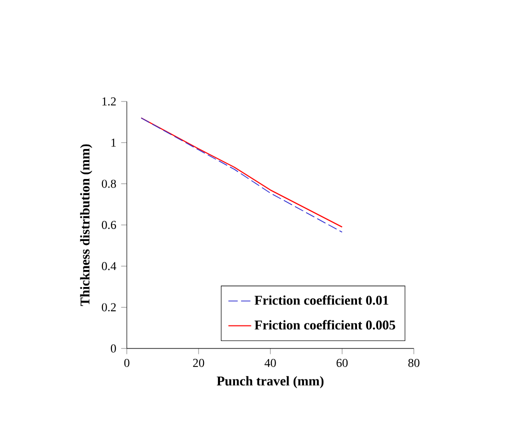 The image size is (518, 422). I want to click on x-tick-label: 40, so click(270, 363).